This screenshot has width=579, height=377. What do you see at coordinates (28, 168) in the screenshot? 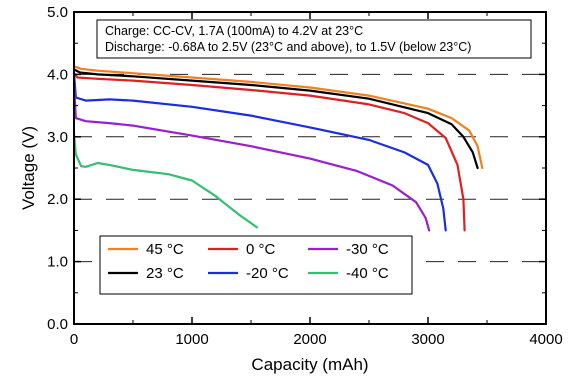
I see `y-axis-title: Voltage (V)` at bounding box center [28, 168].